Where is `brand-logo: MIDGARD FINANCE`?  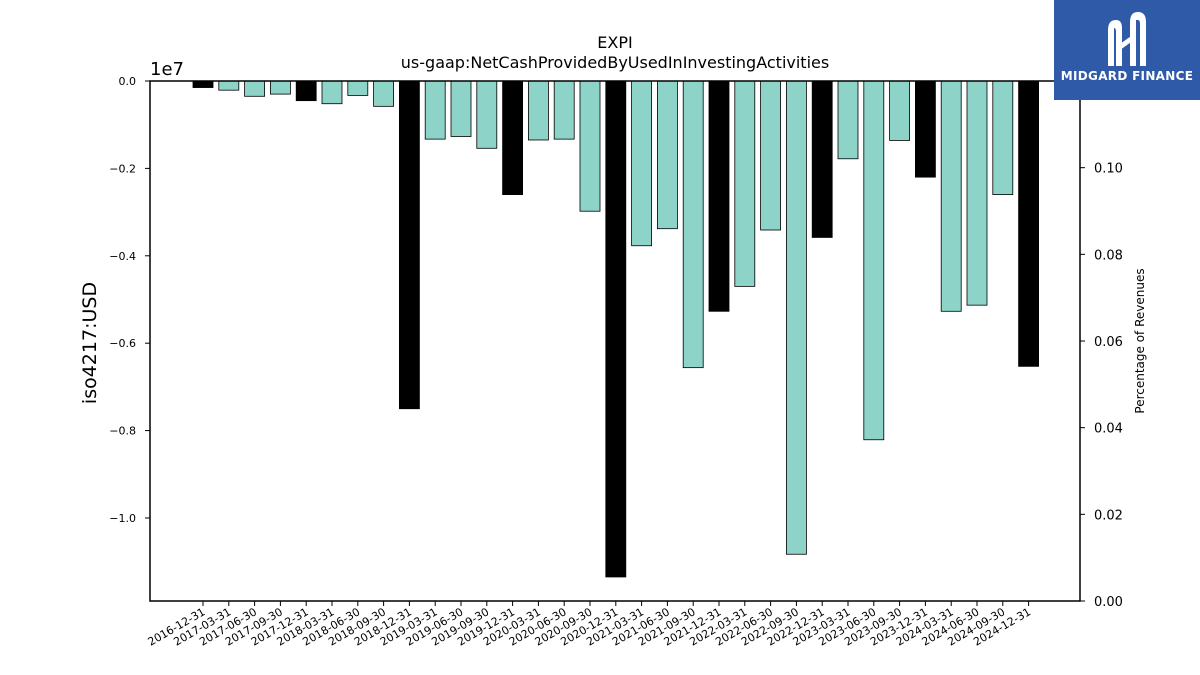
brand-logo: MIDGARD FINANCE is located at coordinates (1127, 50).